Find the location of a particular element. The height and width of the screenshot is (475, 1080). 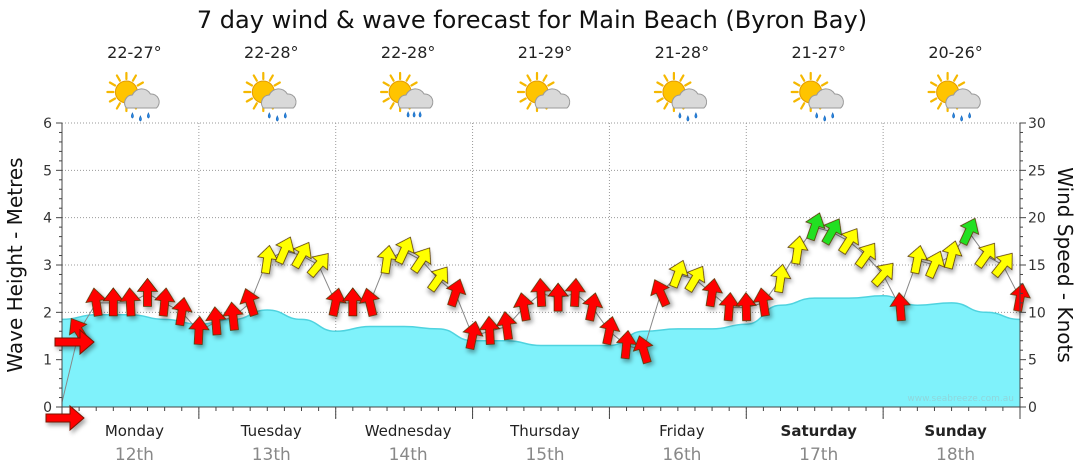

partly-cloudy-rain-icon is located at coordinates (407, 94).